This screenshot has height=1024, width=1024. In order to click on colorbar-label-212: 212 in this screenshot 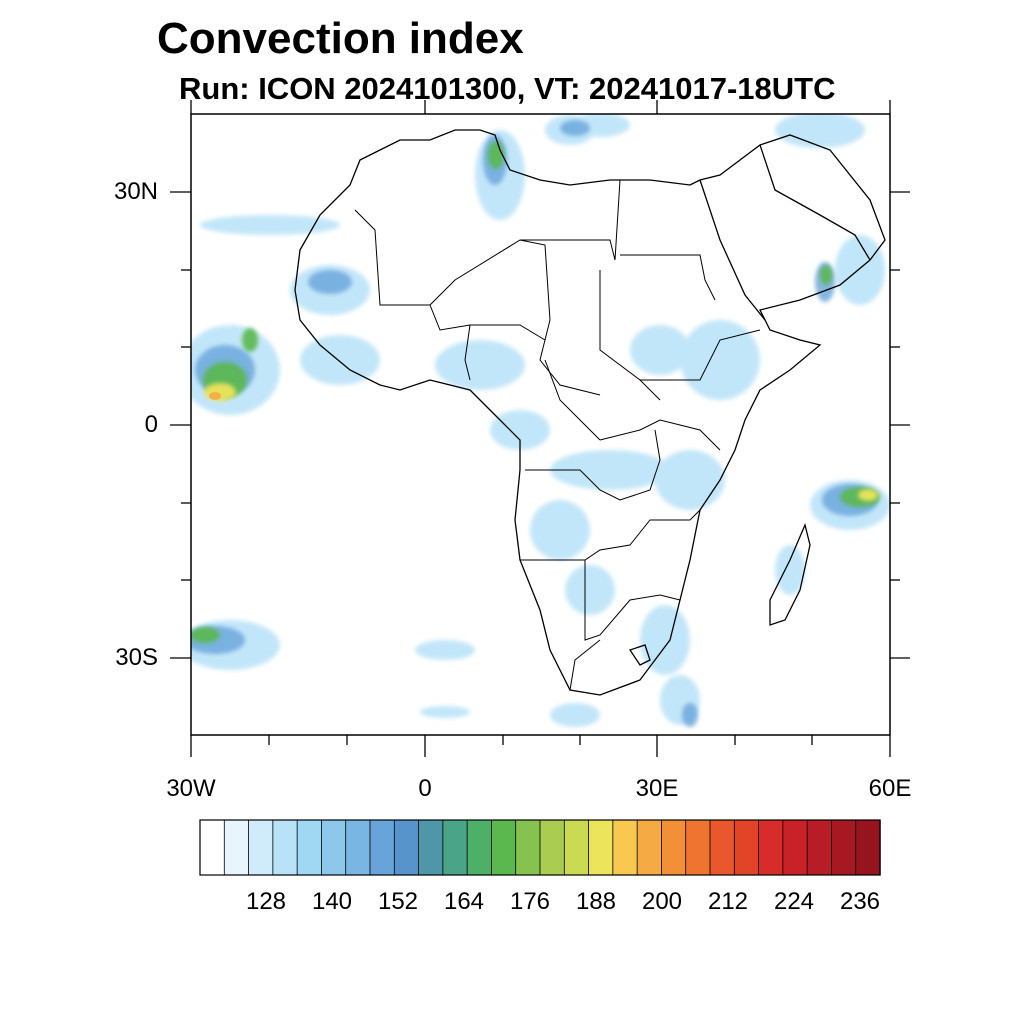, I will do `click(728, 901)`.